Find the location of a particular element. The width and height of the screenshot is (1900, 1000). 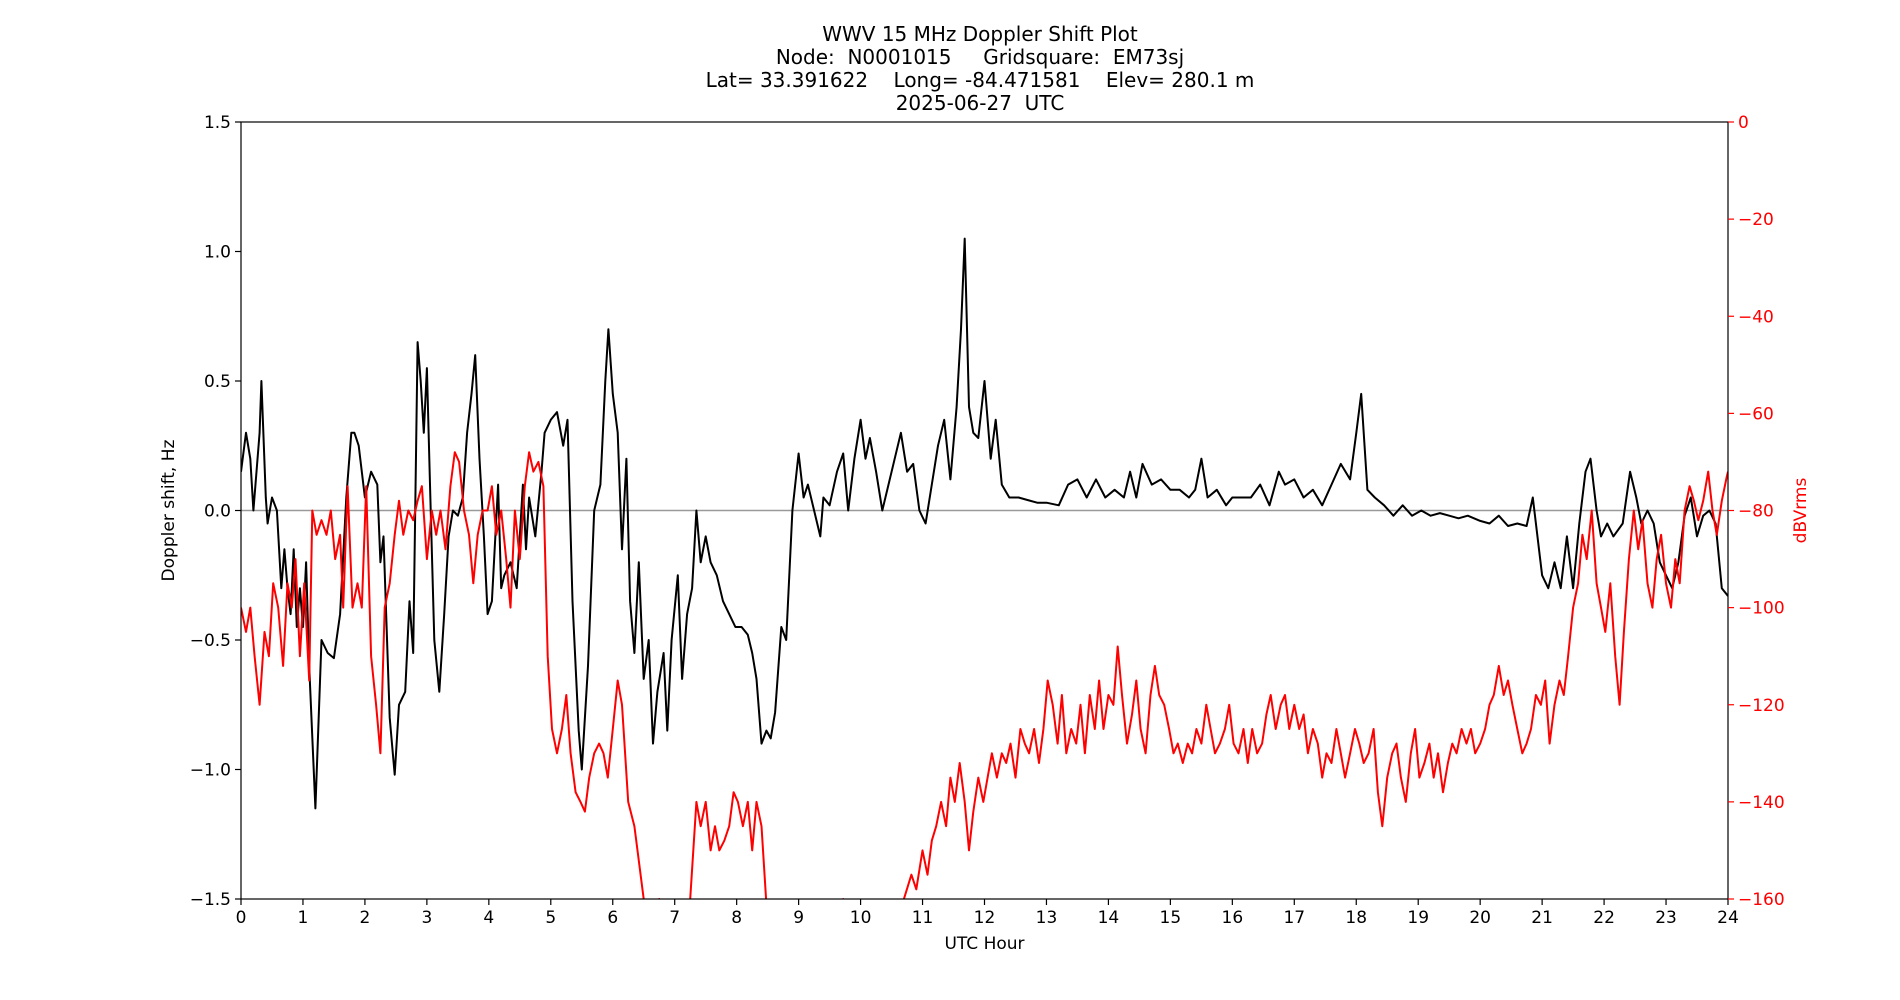

y-right-tick-label: −160 is located at coordinates (1761, 900).